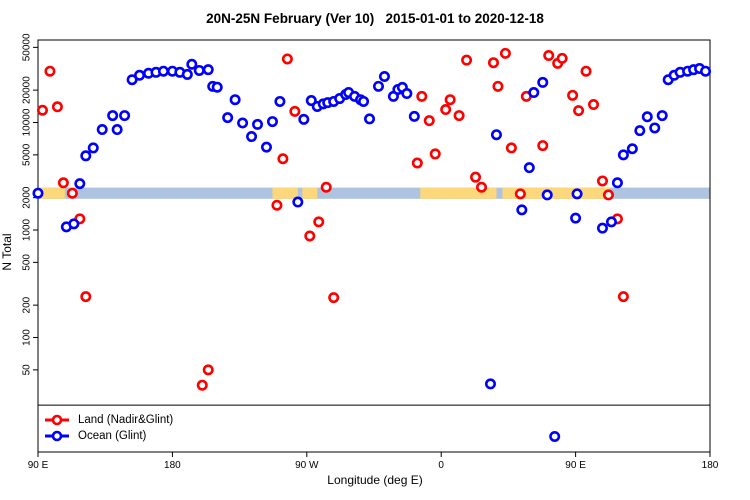 Image resolution: width=750 pixels, height=500 pixels. I want to click on legend-item-ocean: Ocean (Glint), so click(108, 436).